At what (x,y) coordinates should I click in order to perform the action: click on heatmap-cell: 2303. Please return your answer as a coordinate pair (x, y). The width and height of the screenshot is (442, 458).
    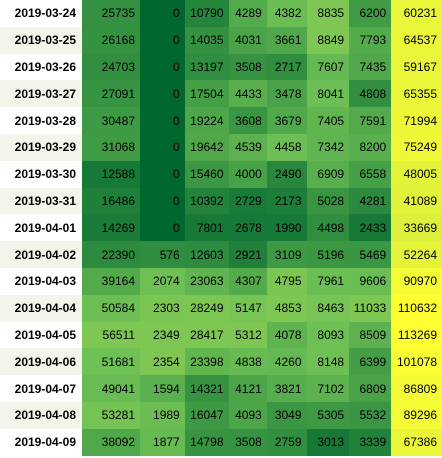
    Looking at the image, I should click on (162, 308).